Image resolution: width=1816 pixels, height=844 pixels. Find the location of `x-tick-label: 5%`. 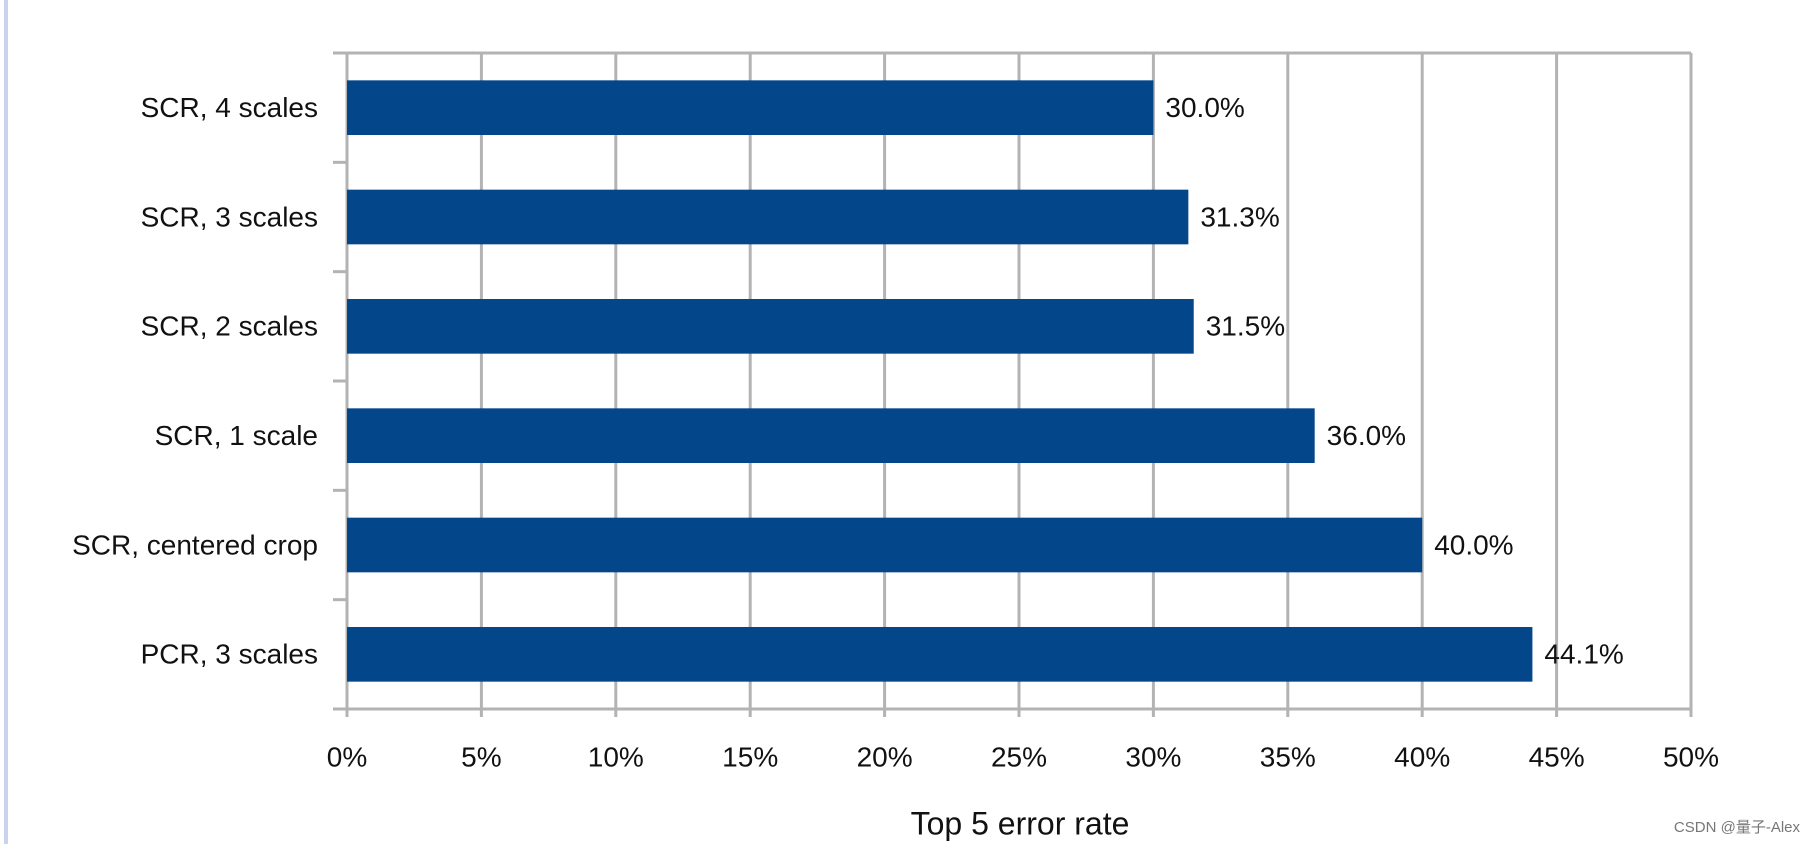

x-tick-label: 5% is located at coordinates (481, 756).